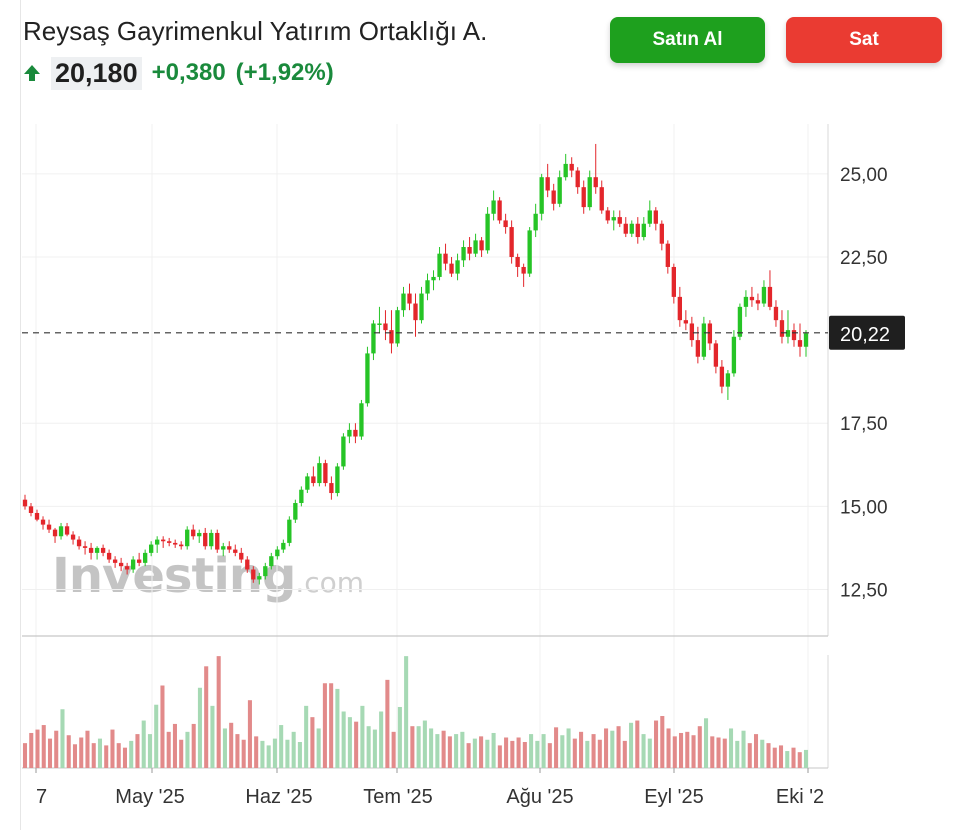  What do you see at coordinates (673, 797) in the screenshot?
I see `x-tick-label: Eyl '25` at bounding box center [673, 797].